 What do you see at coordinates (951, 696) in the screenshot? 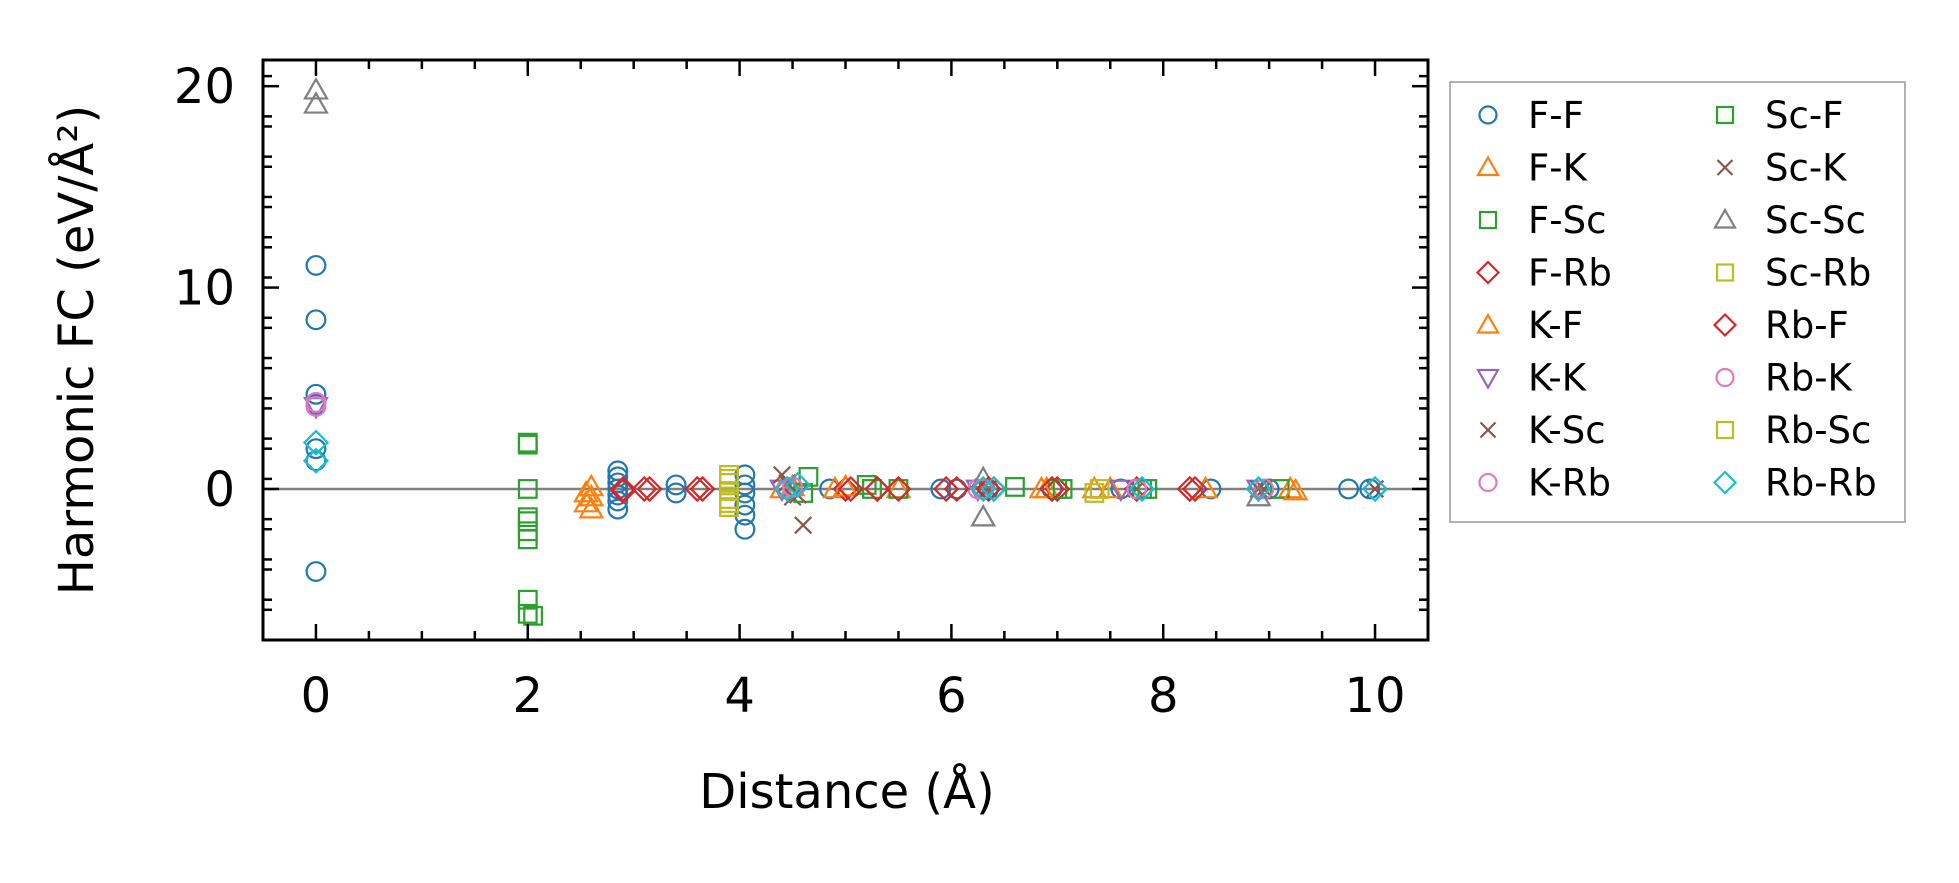
I see `x-tick-label: 6` at bounding box center [951, 696].